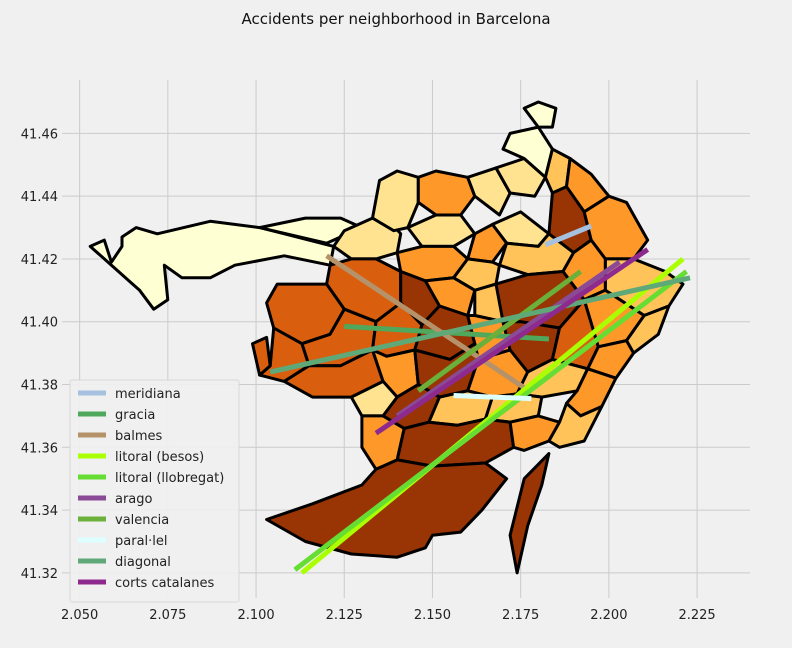 This screenshot has height=648, width=792. Describe the element at coordinates (696, 615) in the screenshot. I see `x-tick-label: 2.225` at that location.